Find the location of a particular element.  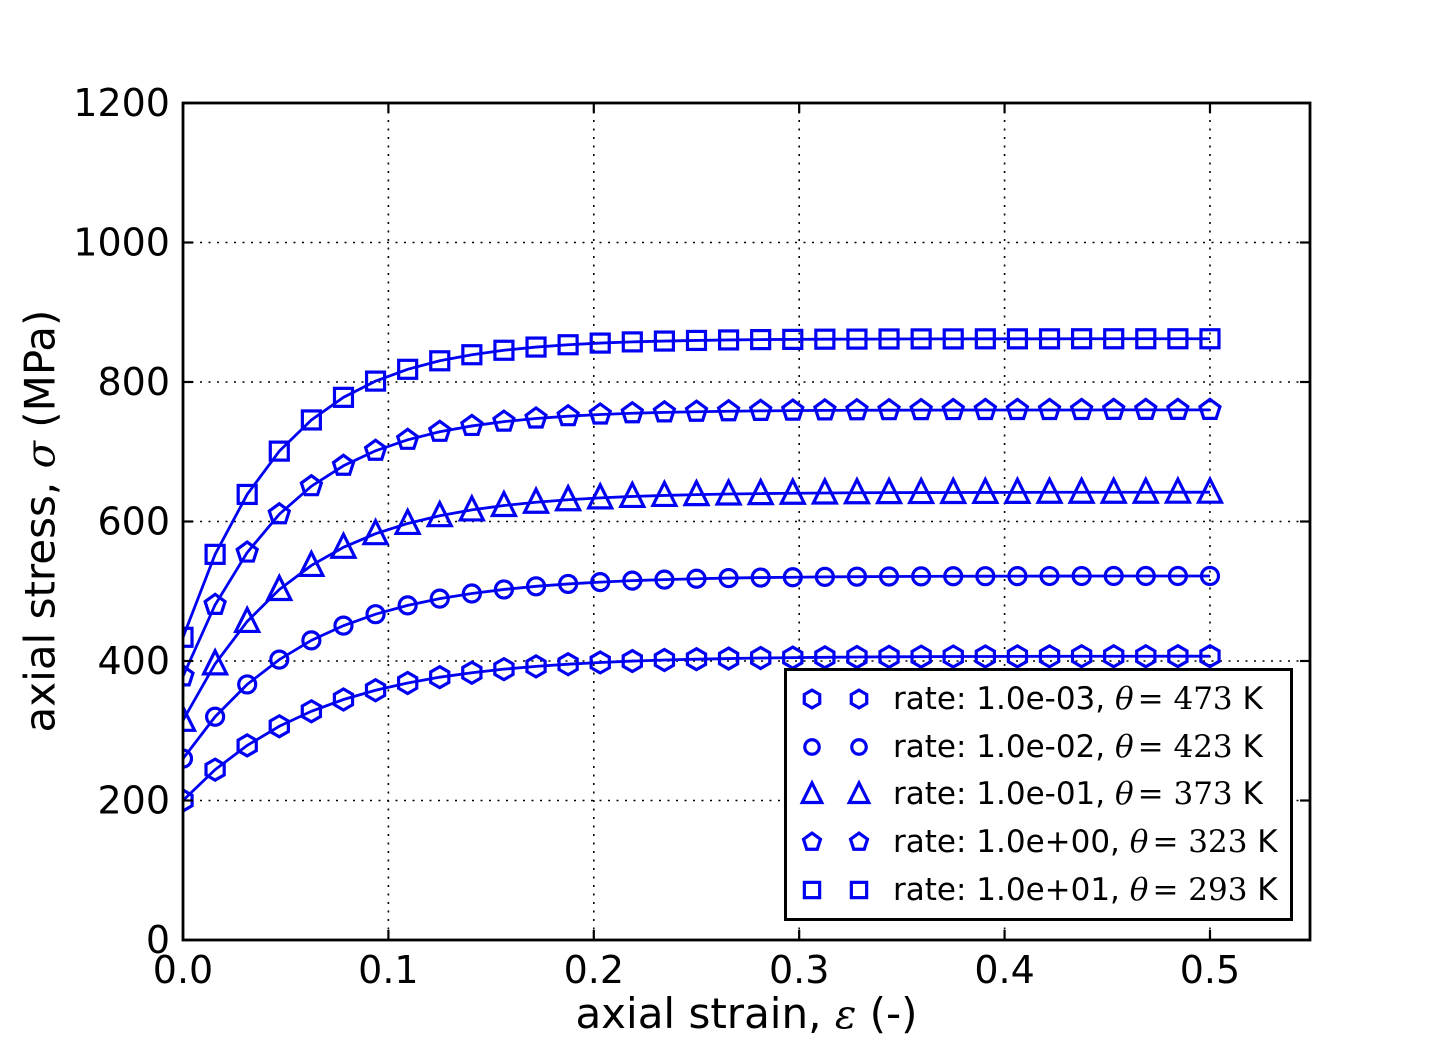

legend-entry: rate: 1.0e+01, θ = 293 K is located at coordinates (1038, 890).